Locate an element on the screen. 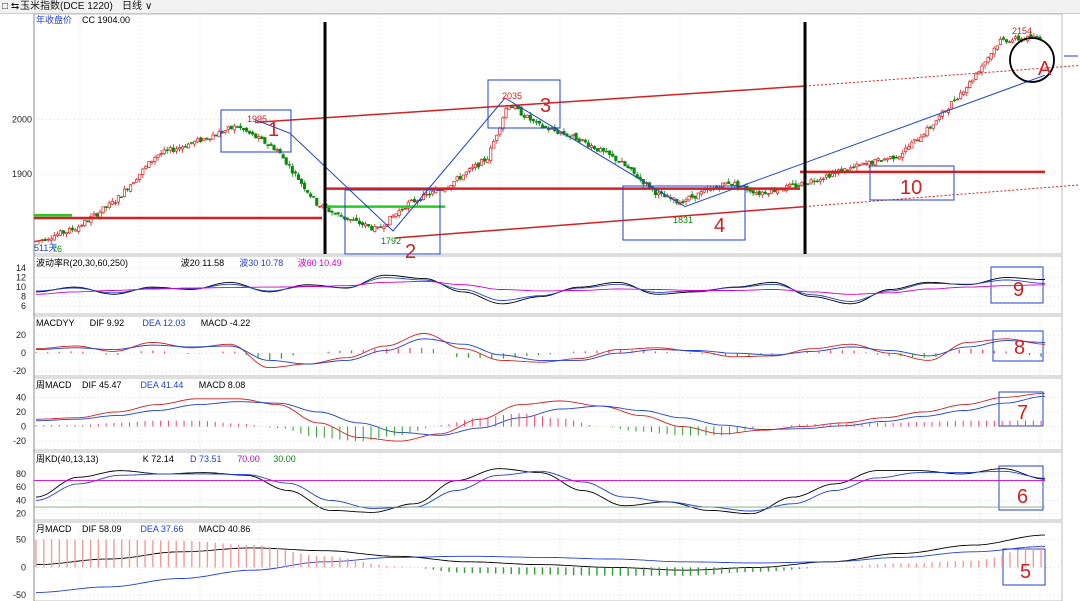  range-days-label: 511天 is located at coordinates (45, 248).